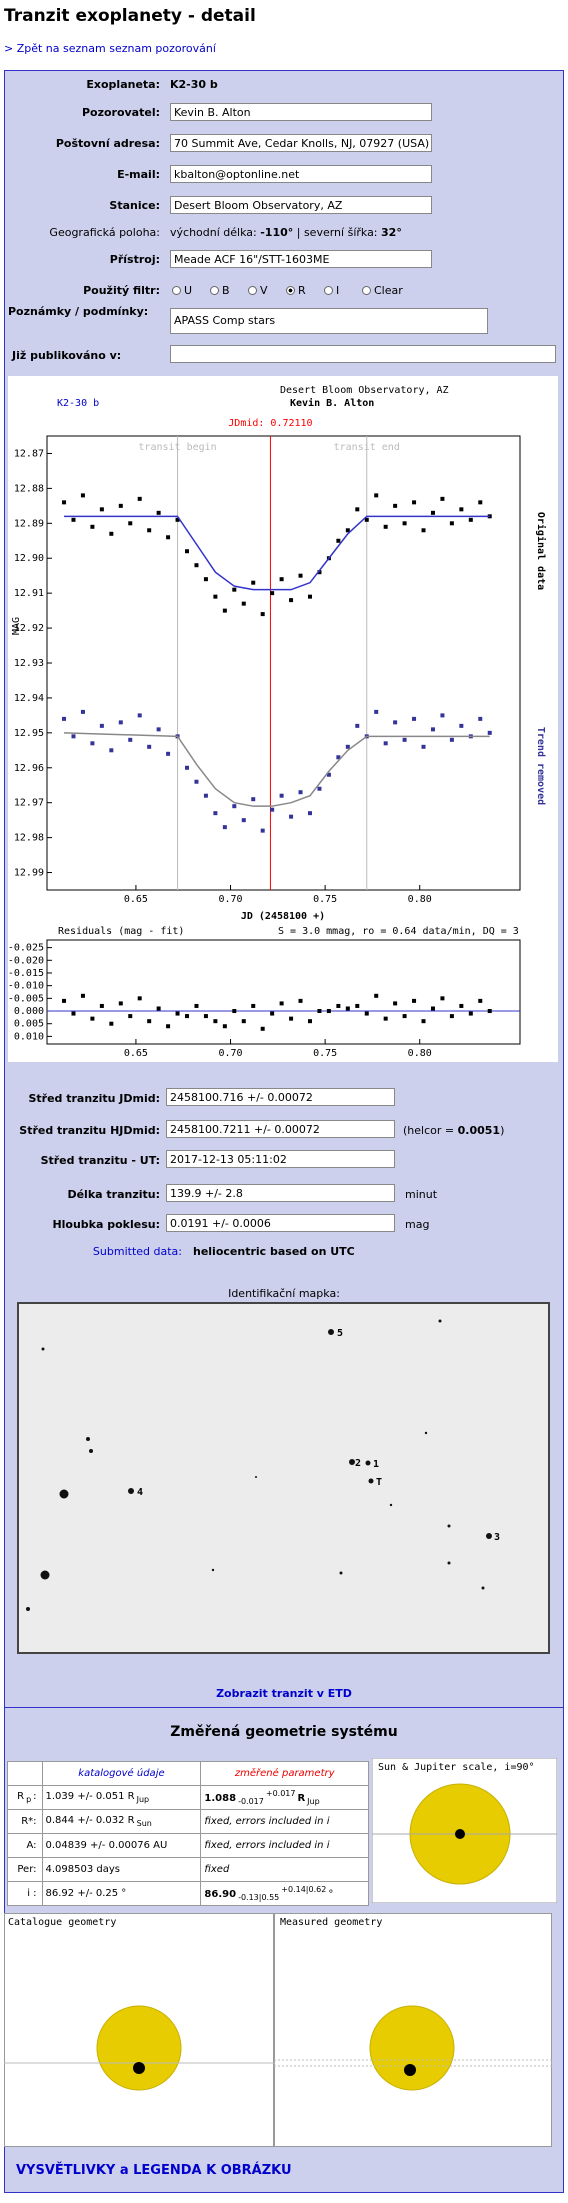 This screenshot has width=568, height=2203. What do you see at coordinates (137, 1251) in the screenshot?
I see `submitted-link: Submitted data:` at bounding box center [137, 1251].